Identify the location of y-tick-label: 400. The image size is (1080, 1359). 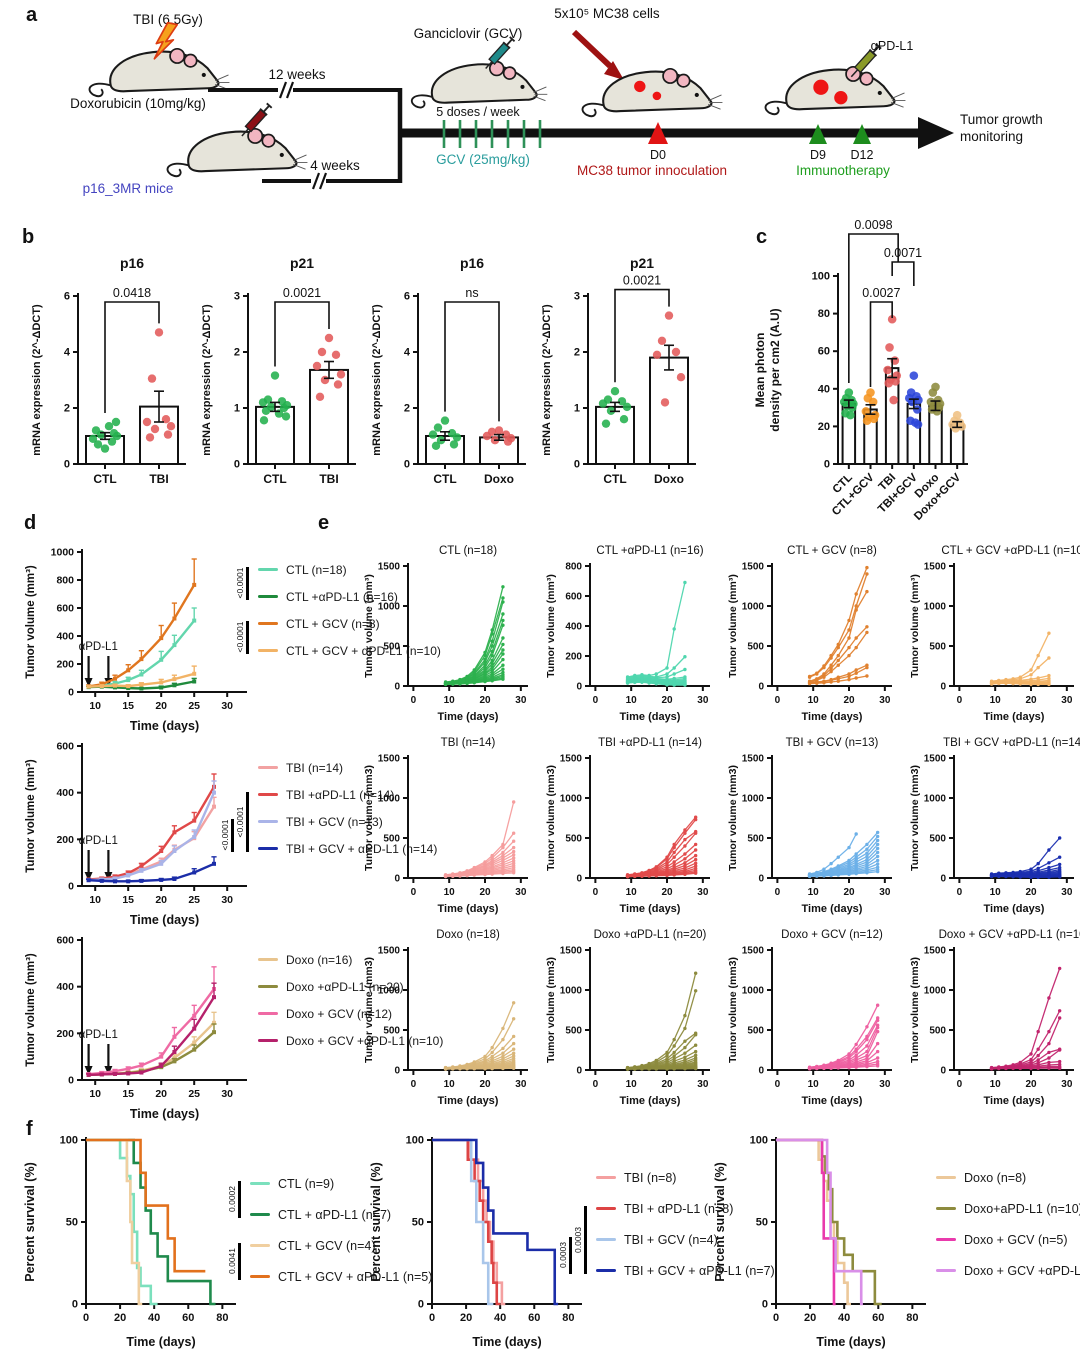
(65, 793).